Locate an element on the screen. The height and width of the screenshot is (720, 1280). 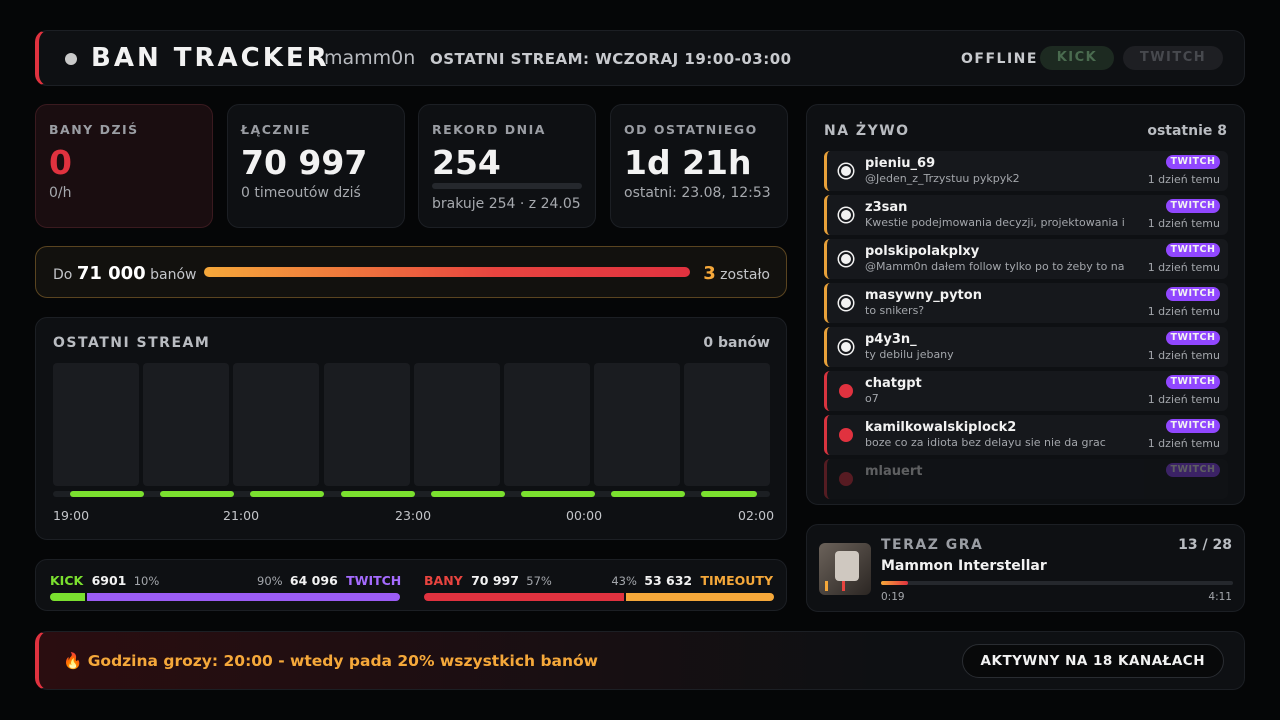
message: @Jeden_z_Trzystuu pykpyk2 is located at coordinates (942, 178).